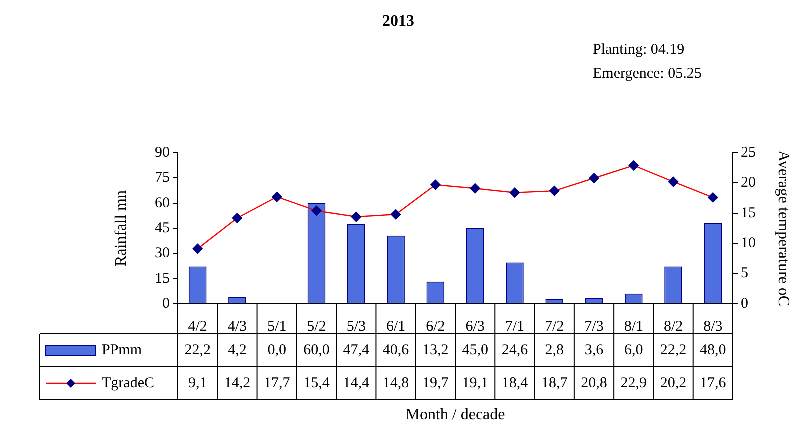 The width and height of the screenshot is (797, 447). I want to click on data-label: 47,4, so click(356, 350).